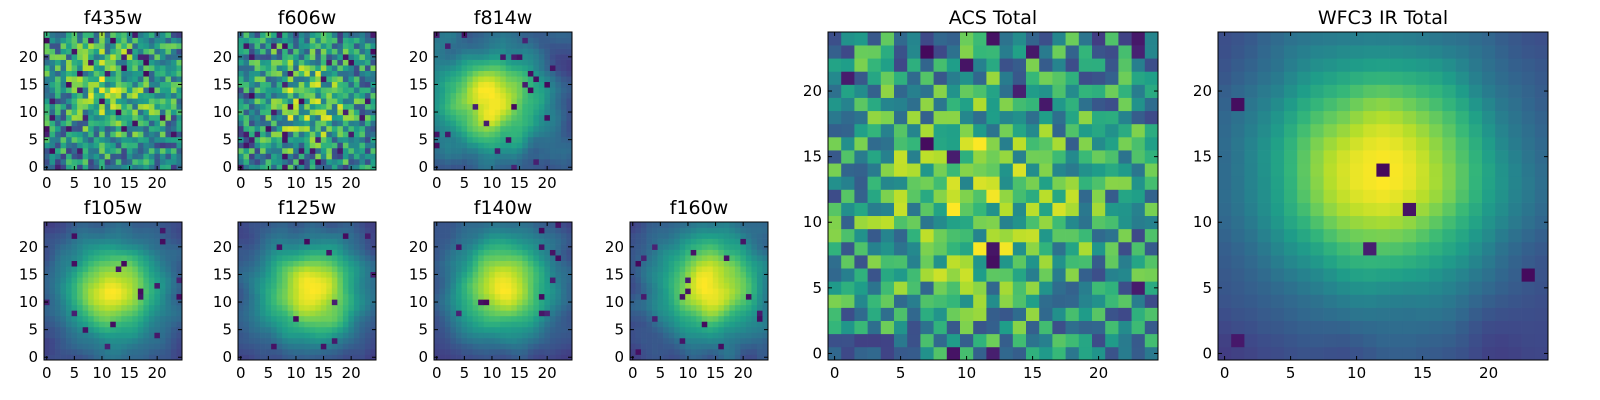 The height and width of the screenshot is (400, 1600). What do you see at coordinates (129, 183) in the screenshot?
I see `x-tick-label: 15` at bounding box center [129, 183].